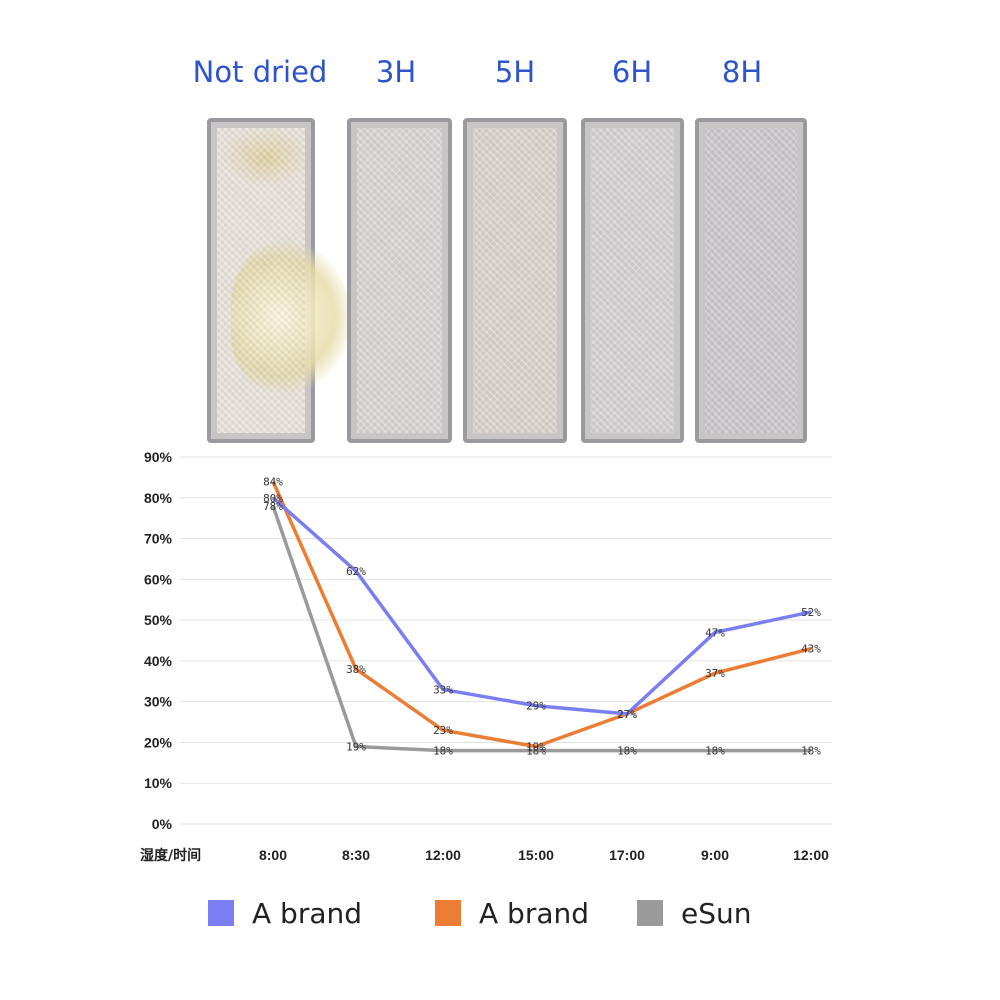 The height and width of the screenshot is (1000, 1000). What do you see at coordinates (632, 72) in the screenshot?
I see `label-6h: 6H` at bounding box center [632, 72].